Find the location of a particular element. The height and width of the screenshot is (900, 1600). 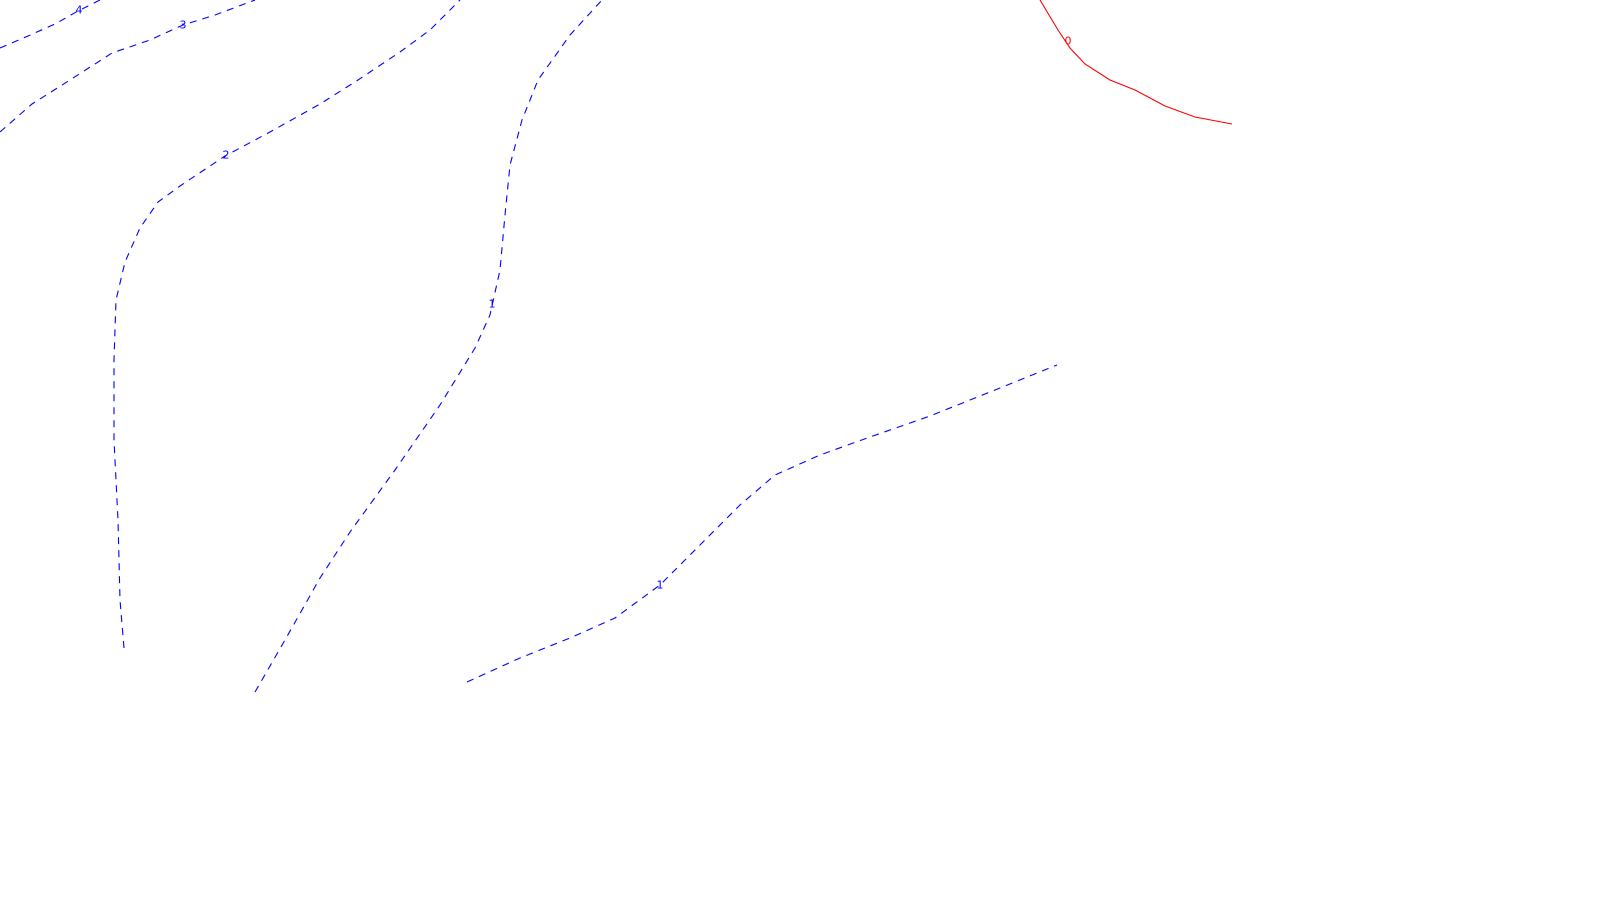

contour-line-1-lower is located at coordinates (762, 523).